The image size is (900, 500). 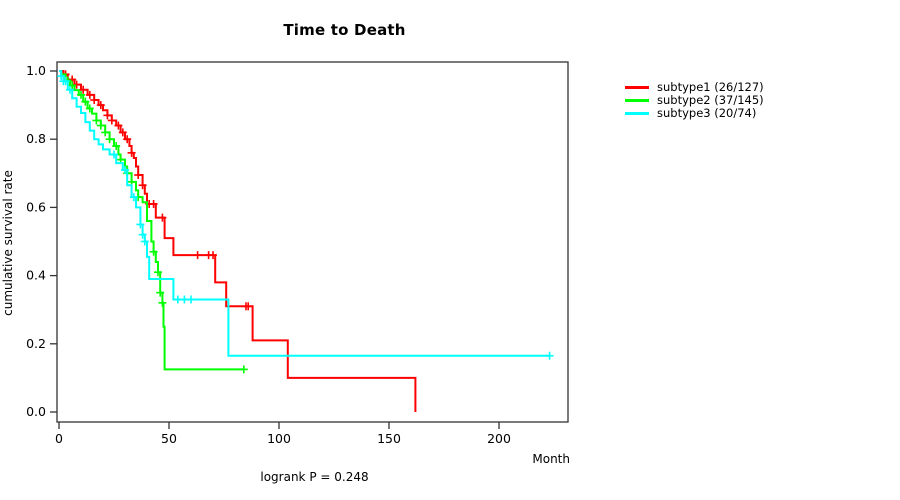 What do you see at coordinates (710, 87) in the screenshot?
I see `legend-label: subtype1 (26/127)` at bounding box center [710, 87].